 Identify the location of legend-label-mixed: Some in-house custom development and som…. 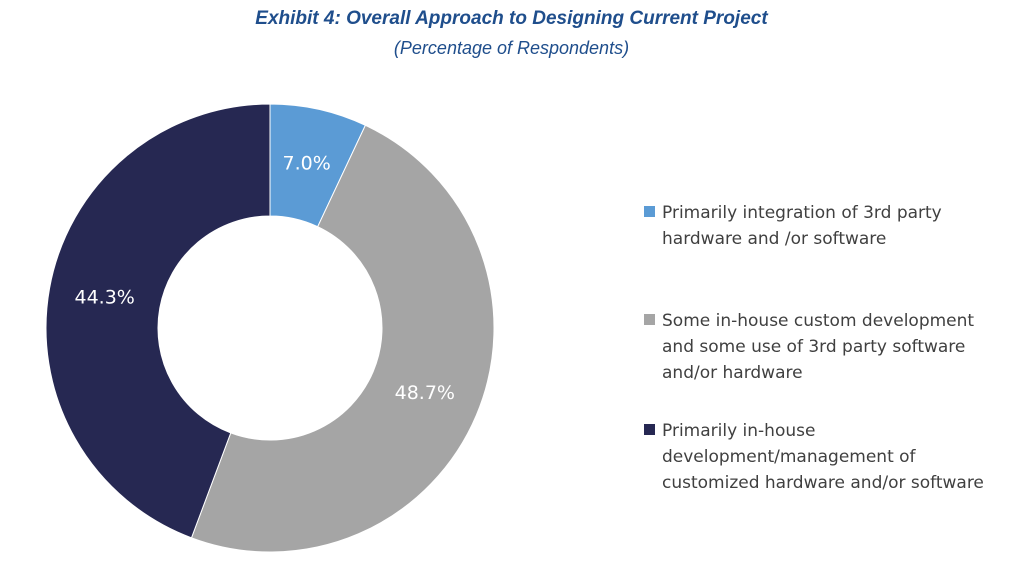
(818, 347).